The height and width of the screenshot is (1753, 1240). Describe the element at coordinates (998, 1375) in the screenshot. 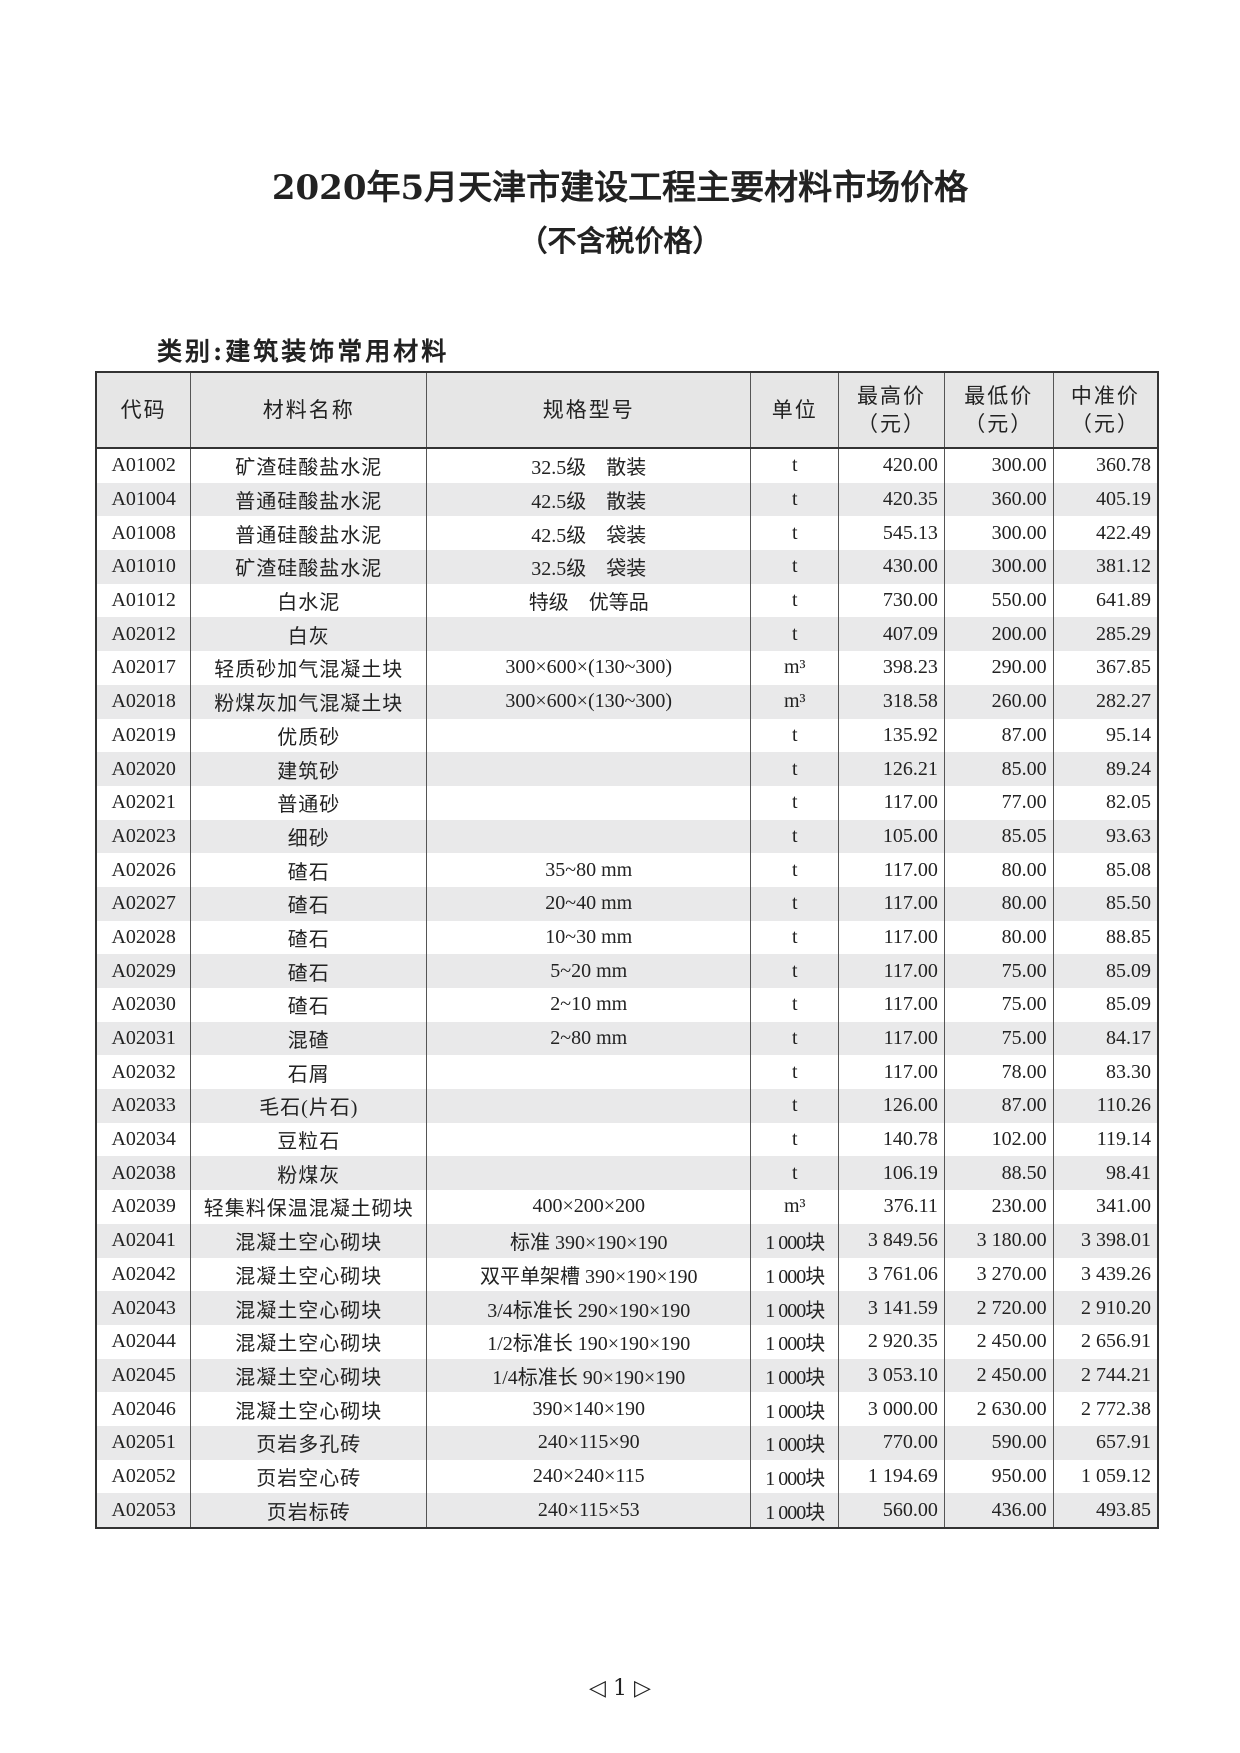

I see `cell-min-price: 2 450.00` at that location.